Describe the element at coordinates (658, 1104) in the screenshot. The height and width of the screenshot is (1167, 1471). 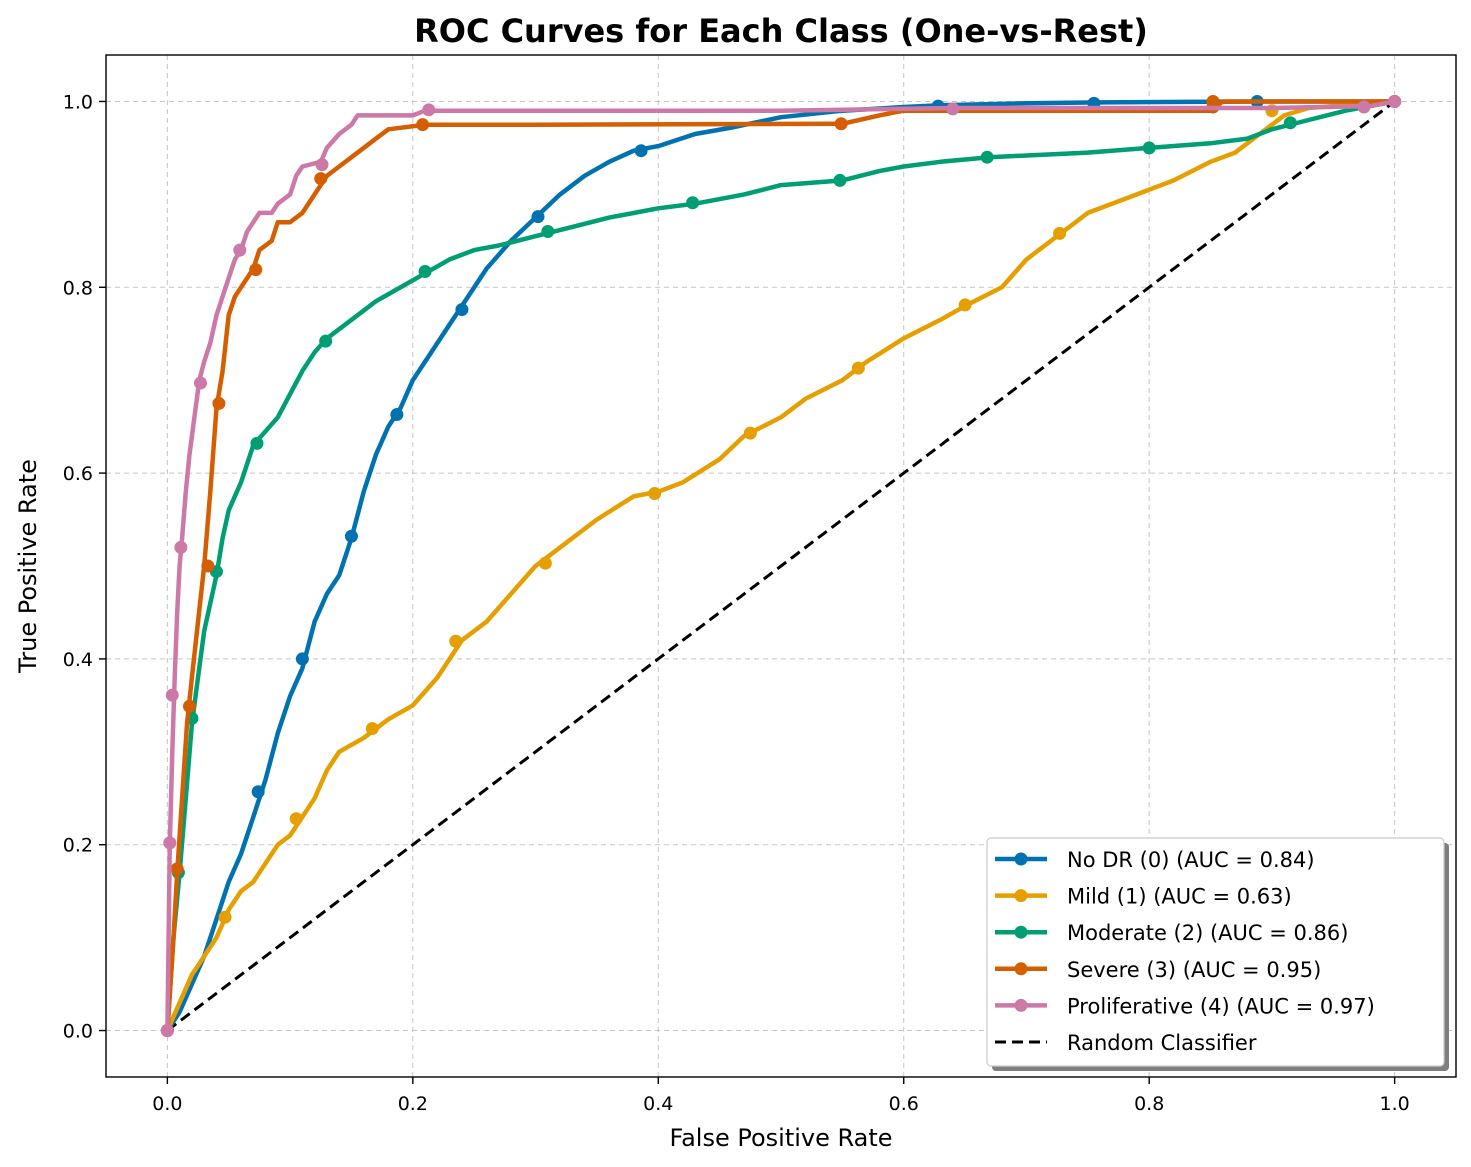
I see `x-tick-label: 0.4` at that location.